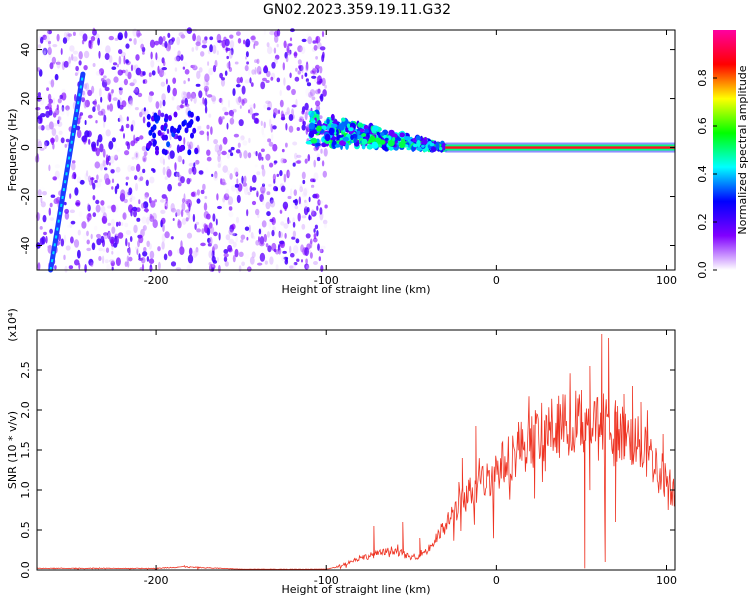 The image size is (750, 600). I want to click on spectrogram-xlabel: Height of straight line (km), so click(355, 289).